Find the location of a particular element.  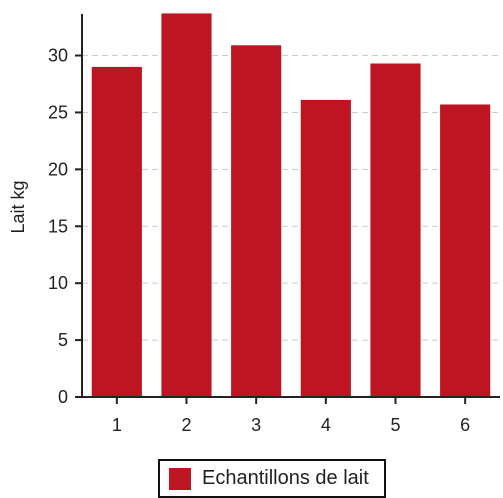

legend: Echantillons de lait is located at coordinates (272, 478).